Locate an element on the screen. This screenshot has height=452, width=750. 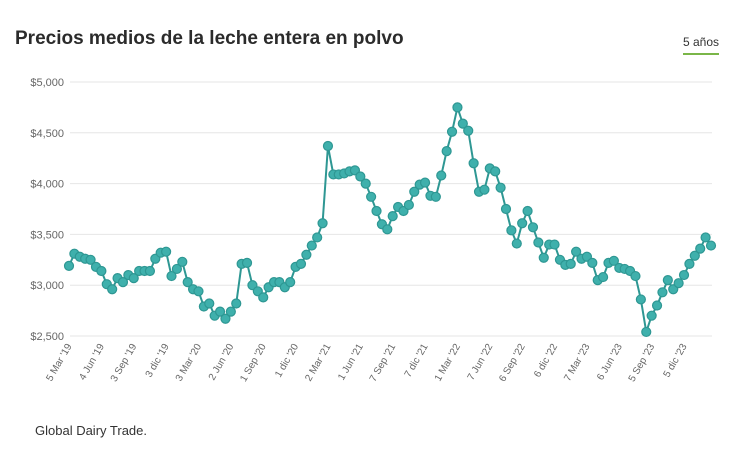
x-tick-label: 6 dic '22 is located at coordinates (546, 361).